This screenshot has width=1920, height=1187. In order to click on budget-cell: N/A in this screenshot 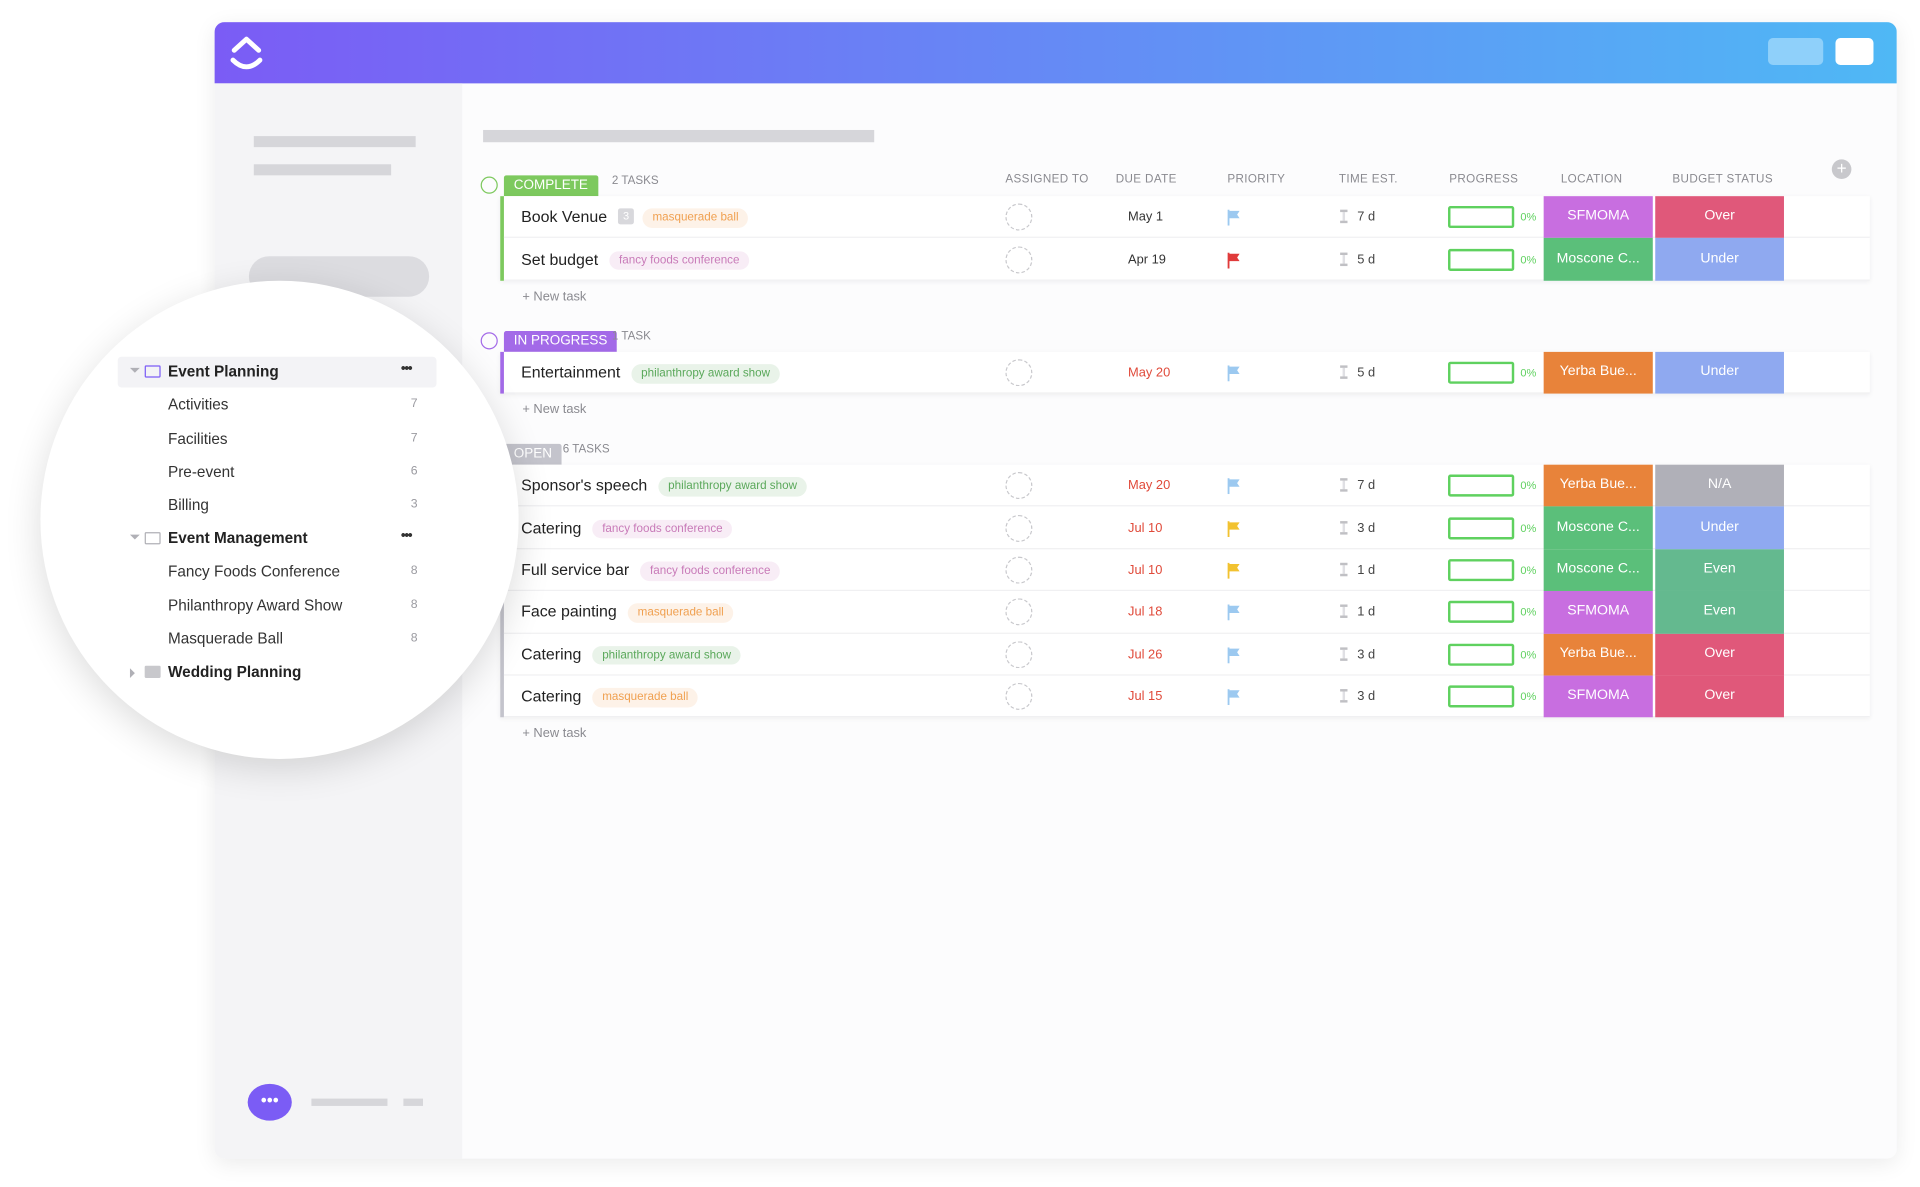, I will do `click(1719, 485)`.